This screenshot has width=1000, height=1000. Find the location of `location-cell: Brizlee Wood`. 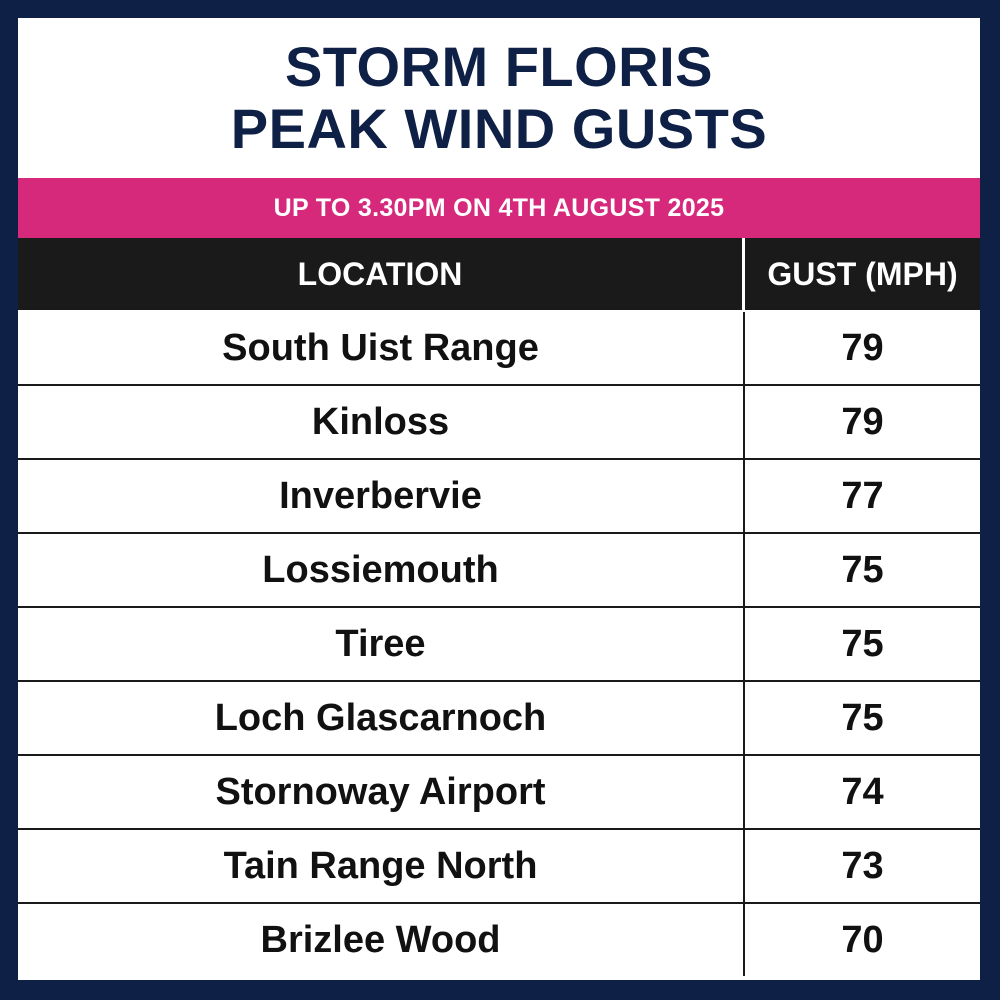

location-cell: Brizlee Wood is located at coordinates (381, 940).